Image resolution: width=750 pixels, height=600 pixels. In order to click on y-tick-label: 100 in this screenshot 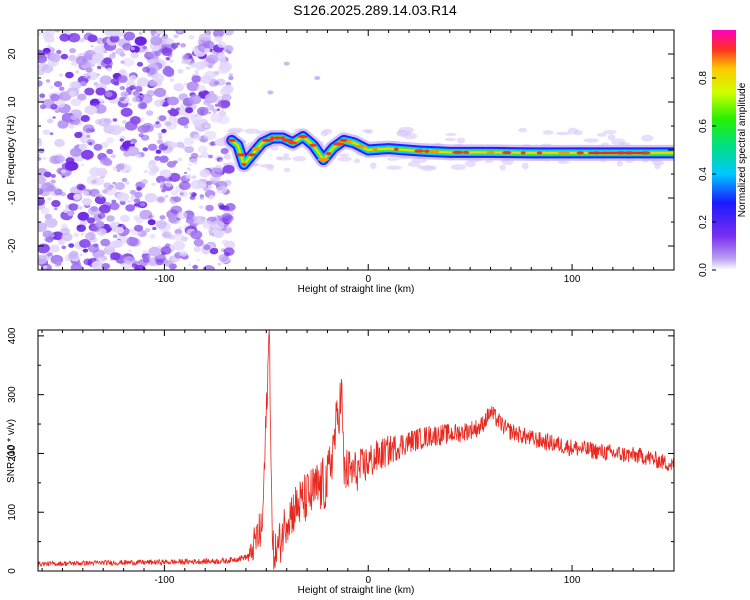, I will do `click(12, 511)`.